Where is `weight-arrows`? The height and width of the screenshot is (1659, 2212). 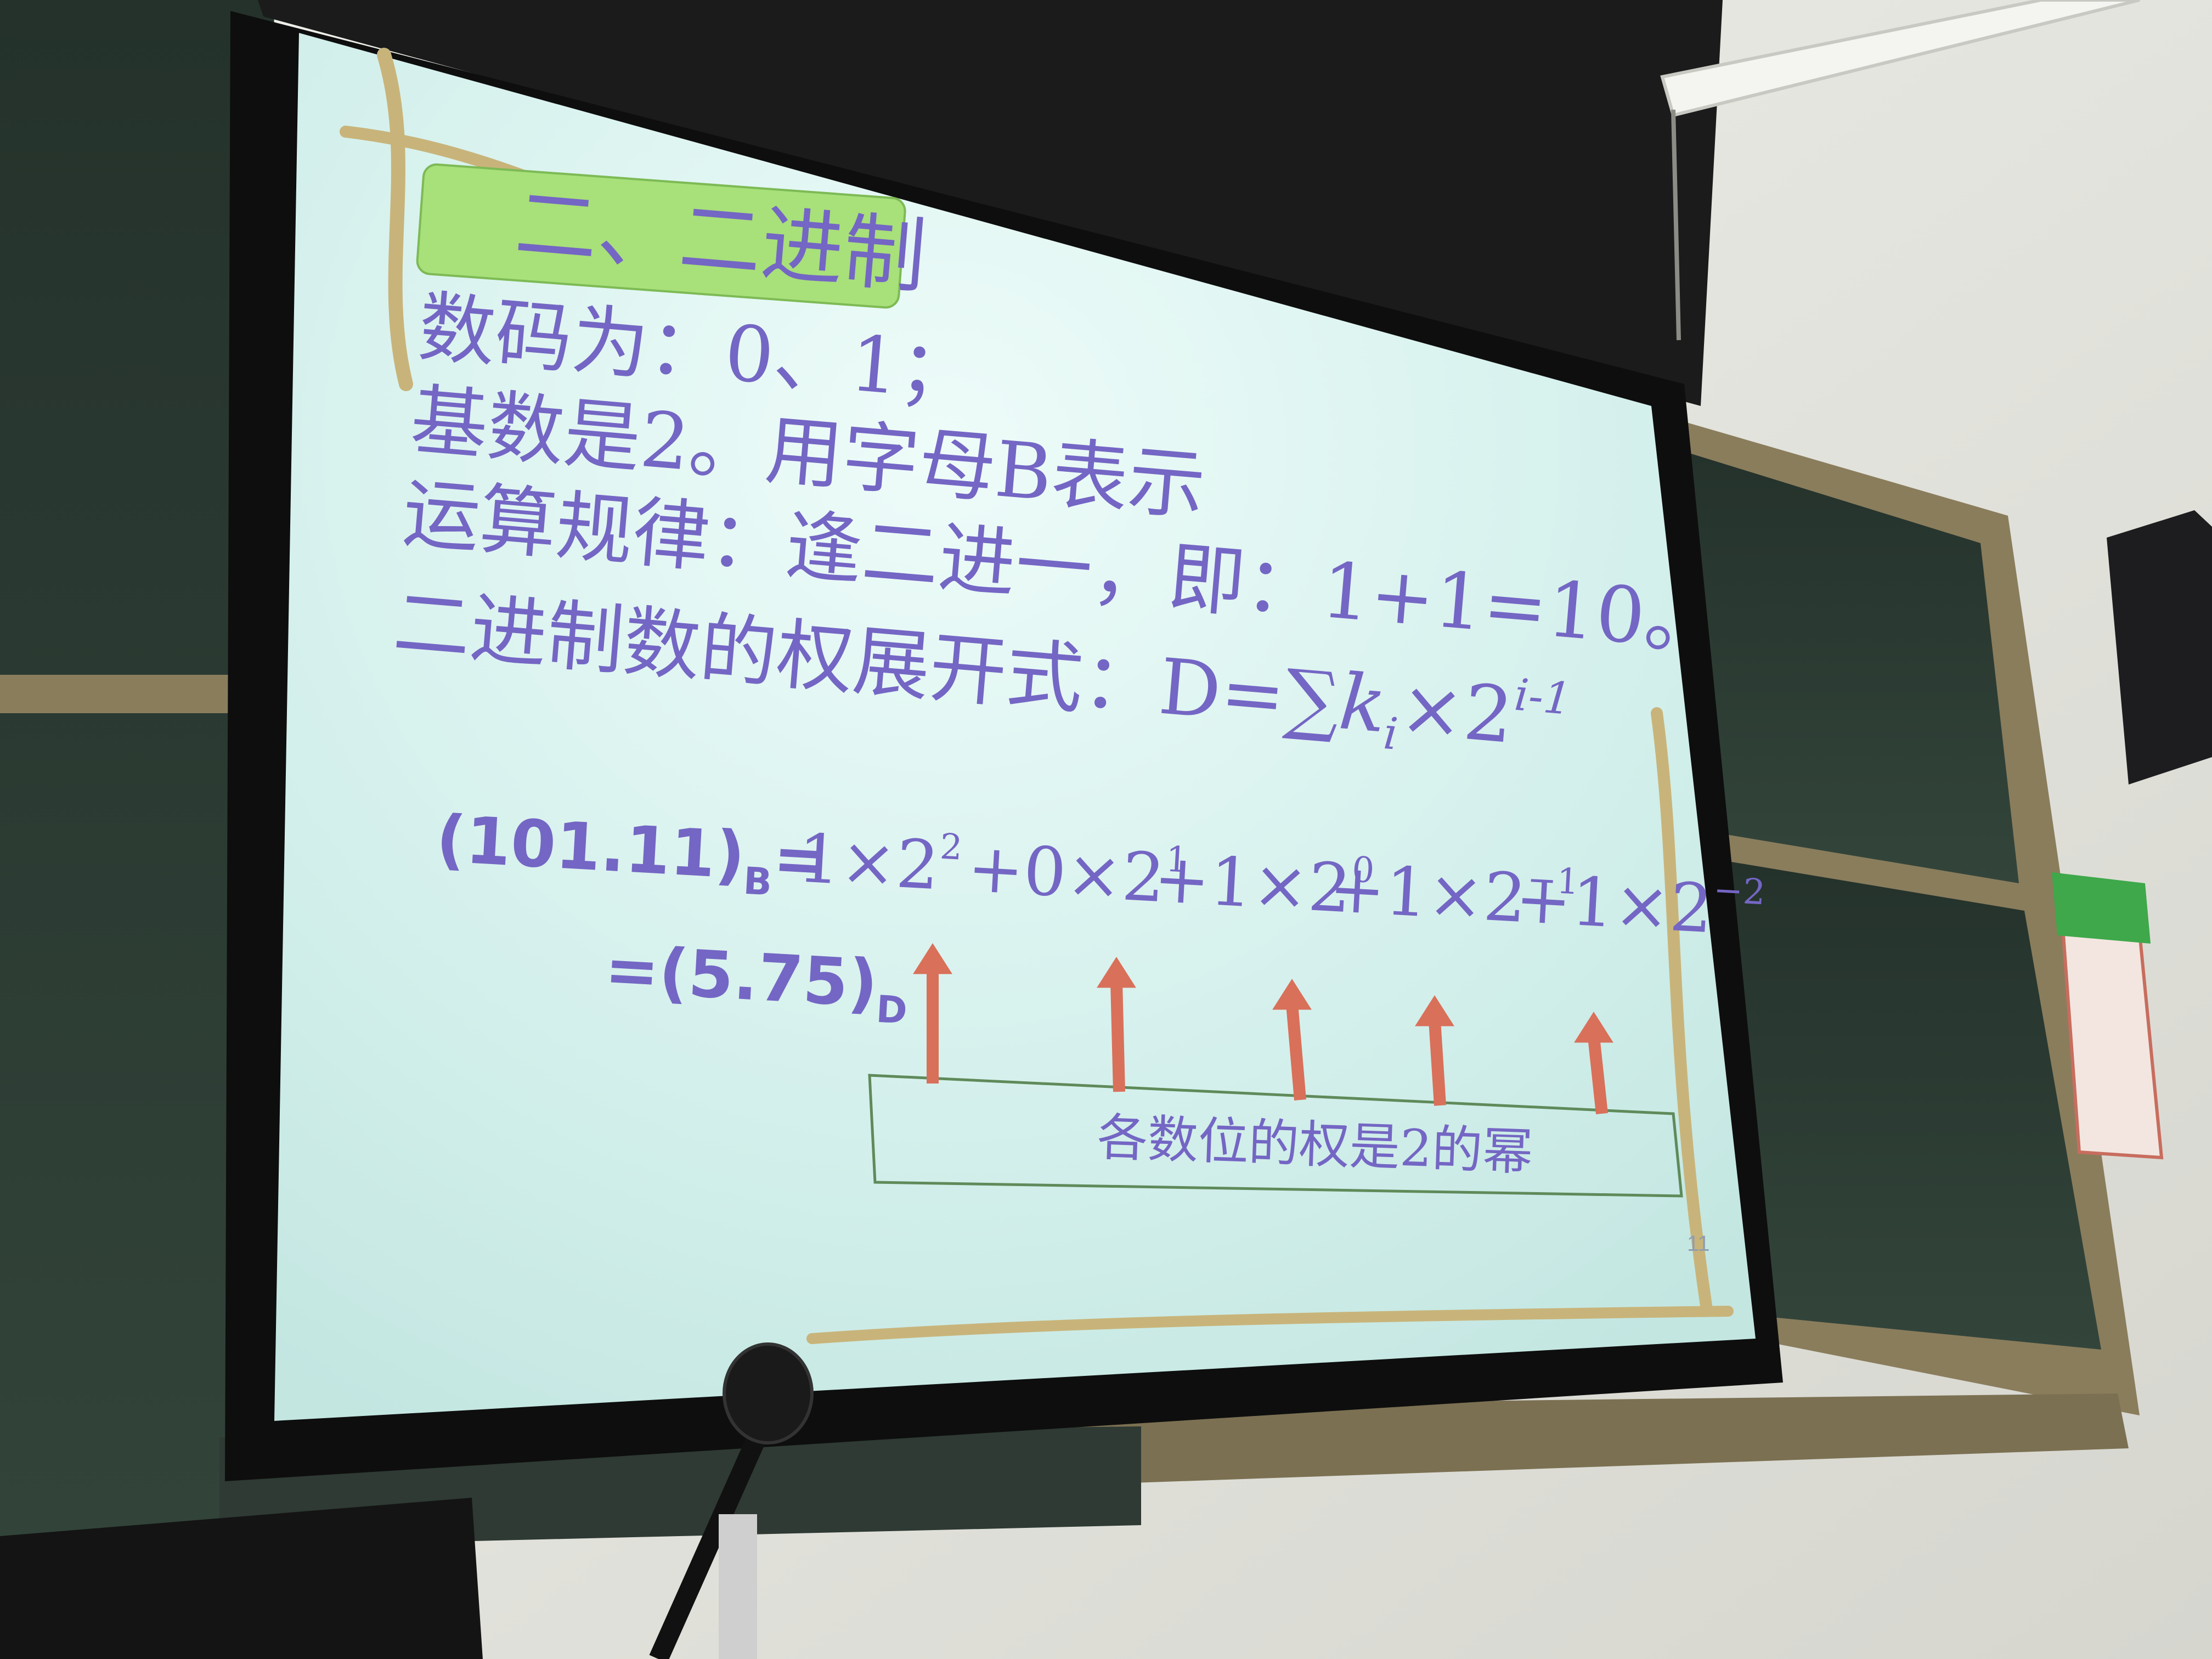
weight-arrows is located at coordinates (1263, 1029).